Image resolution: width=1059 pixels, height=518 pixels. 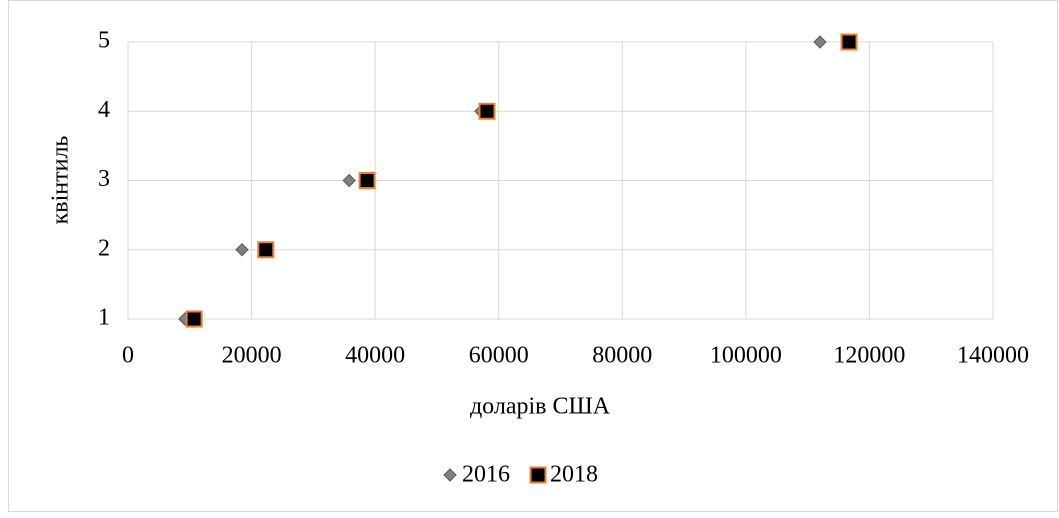 What do you see at coordinates (375, 356) in the screenshot?
I see `x-tick-label: 40000` at bounding box center [375, 356].